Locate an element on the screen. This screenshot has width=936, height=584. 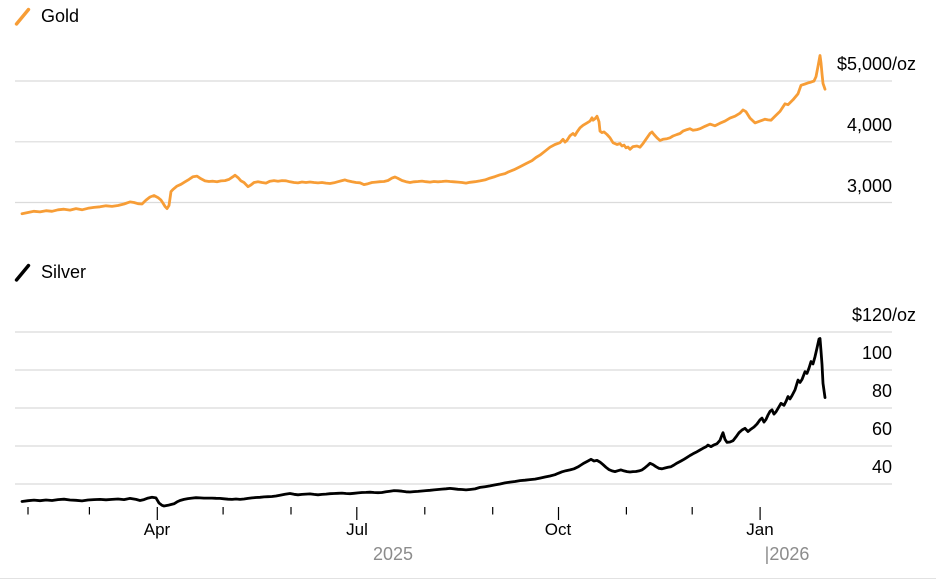
silver-legend-label: Silver is located at coordinates (64, 272).